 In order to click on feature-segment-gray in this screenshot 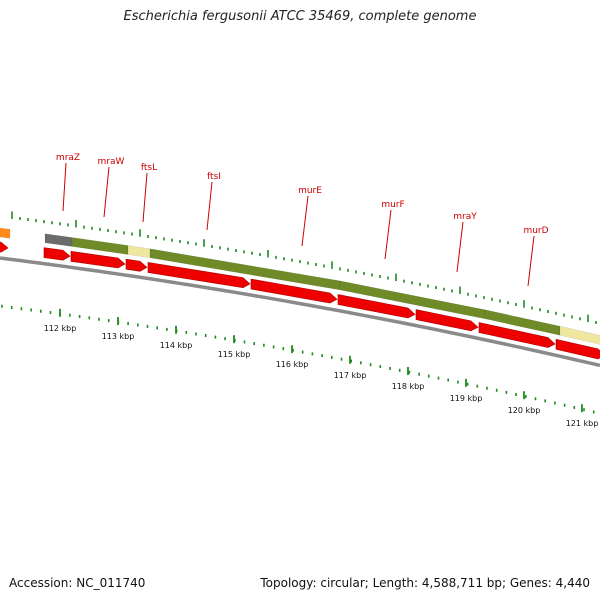, I will do `click(58, 240)`.